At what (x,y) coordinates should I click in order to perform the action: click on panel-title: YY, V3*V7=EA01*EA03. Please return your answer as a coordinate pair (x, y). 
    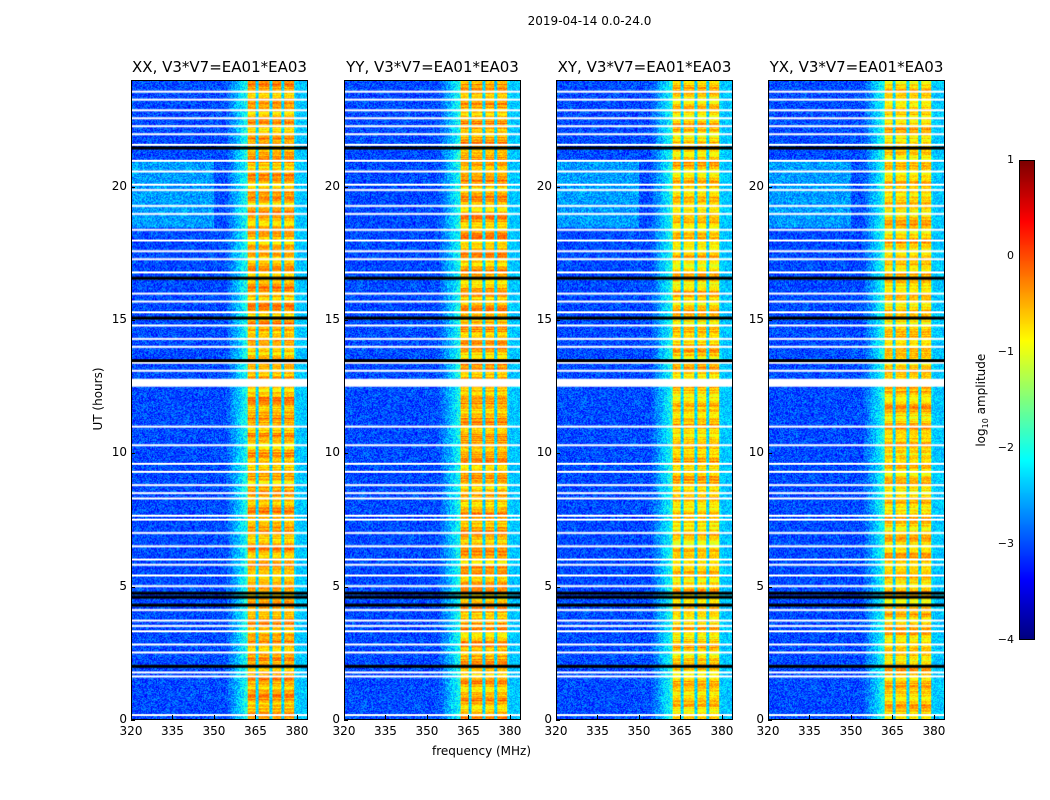
    Looking at the image, I should click on (432, 67).